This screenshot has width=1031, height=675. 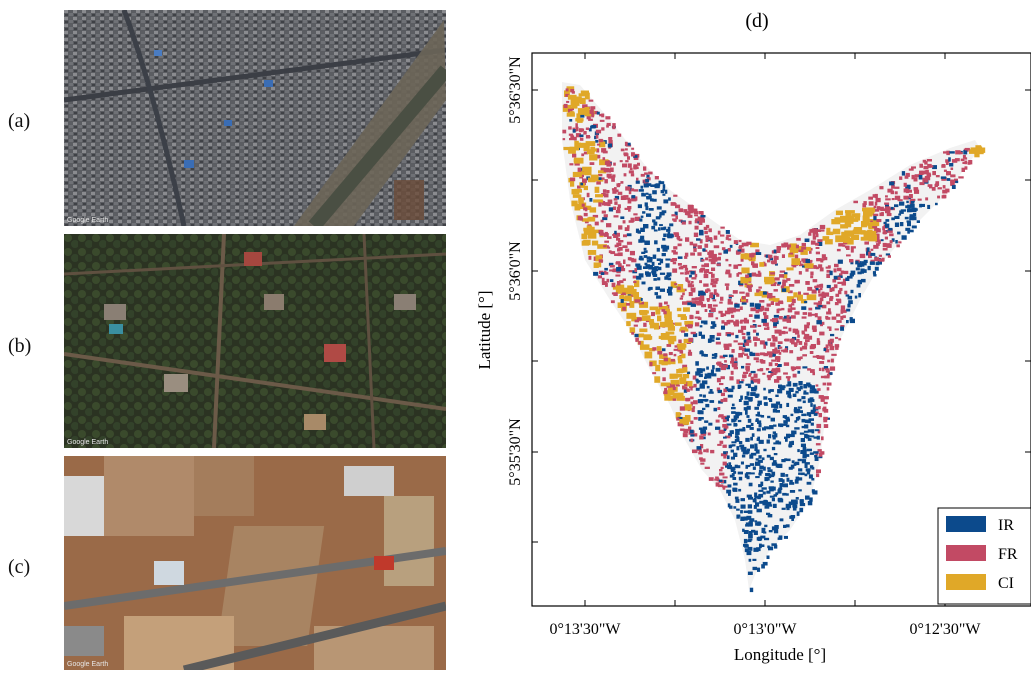 What do you see at coordinates (966, 582) in the screenshot?
I see `legend-swatch-ci` at bounding box center [966, 582].